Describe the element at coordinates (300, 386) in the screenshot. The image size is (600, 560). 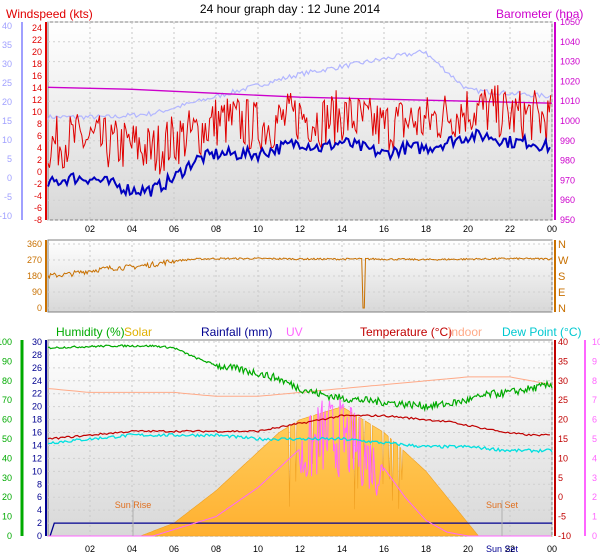
I see `indoor-line` at that location.